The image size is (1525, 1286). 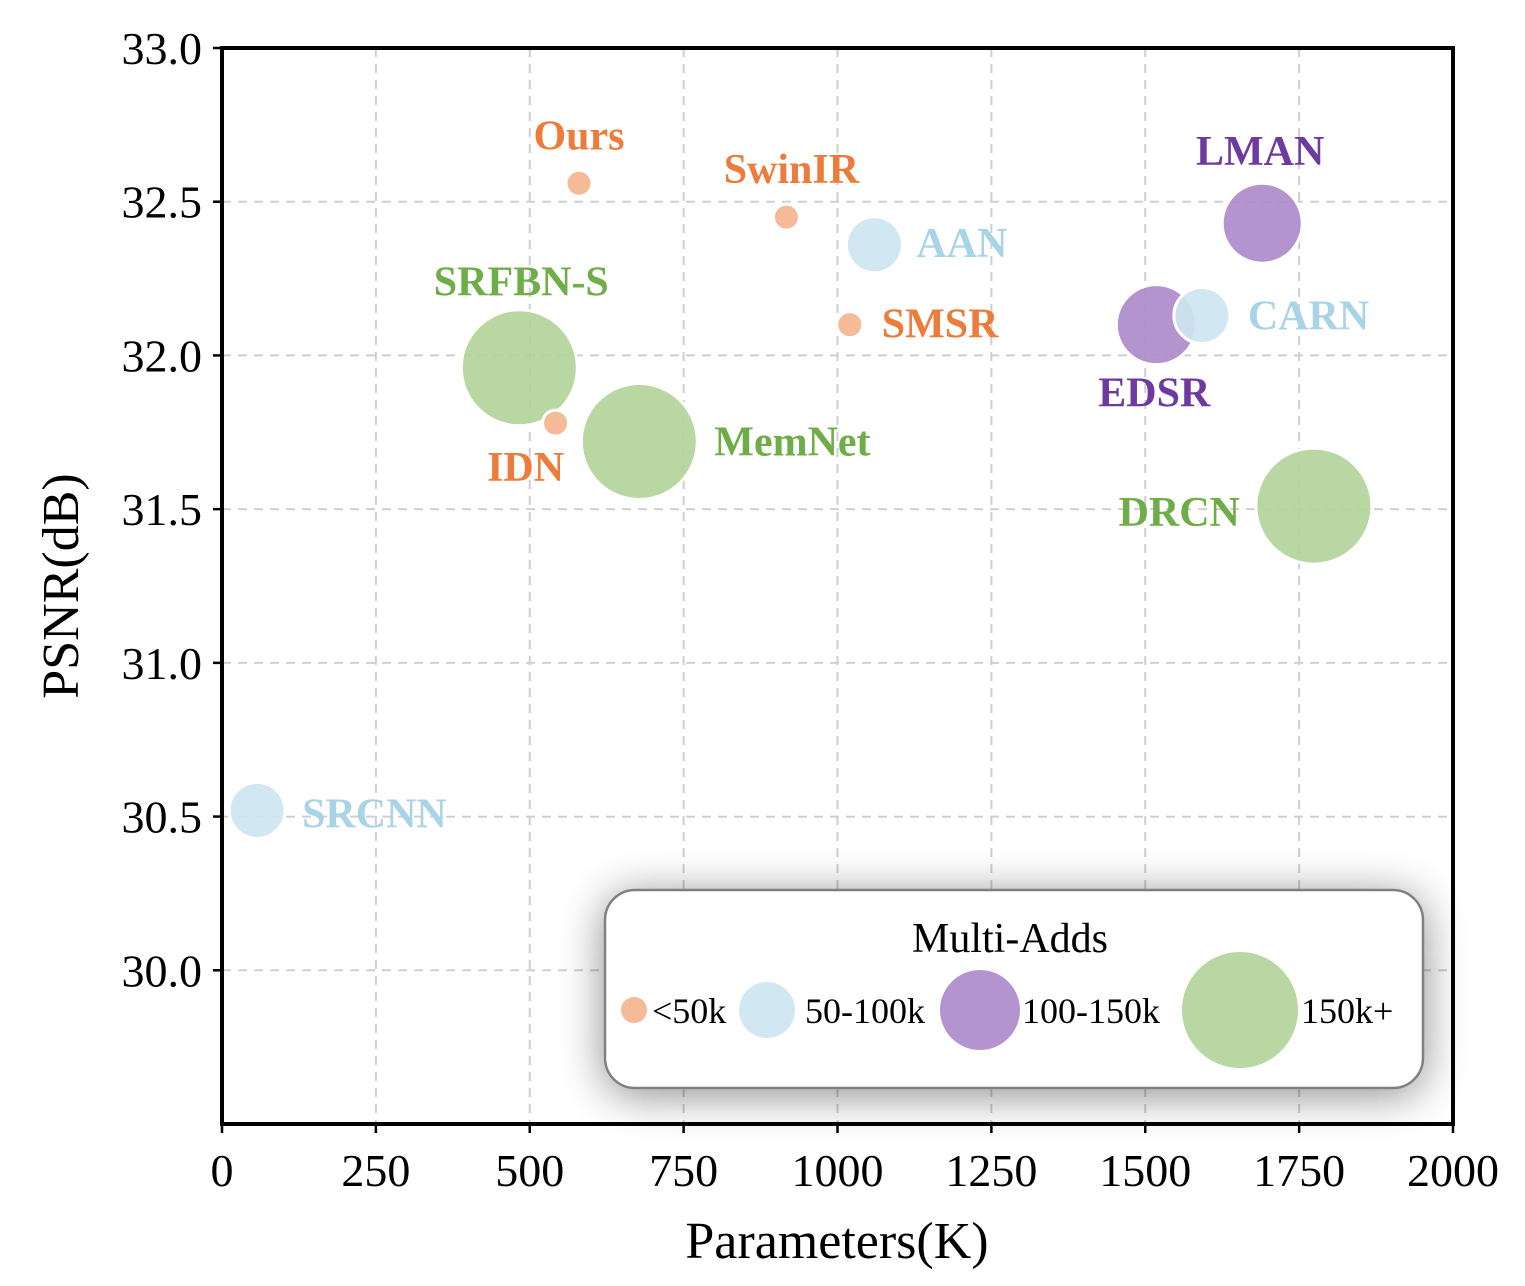 What do you see at coordinates (521, 283) in the screenshot?
I see `point-label-srfbn-s: SRFBN-S` at bounding box center [521, 283].